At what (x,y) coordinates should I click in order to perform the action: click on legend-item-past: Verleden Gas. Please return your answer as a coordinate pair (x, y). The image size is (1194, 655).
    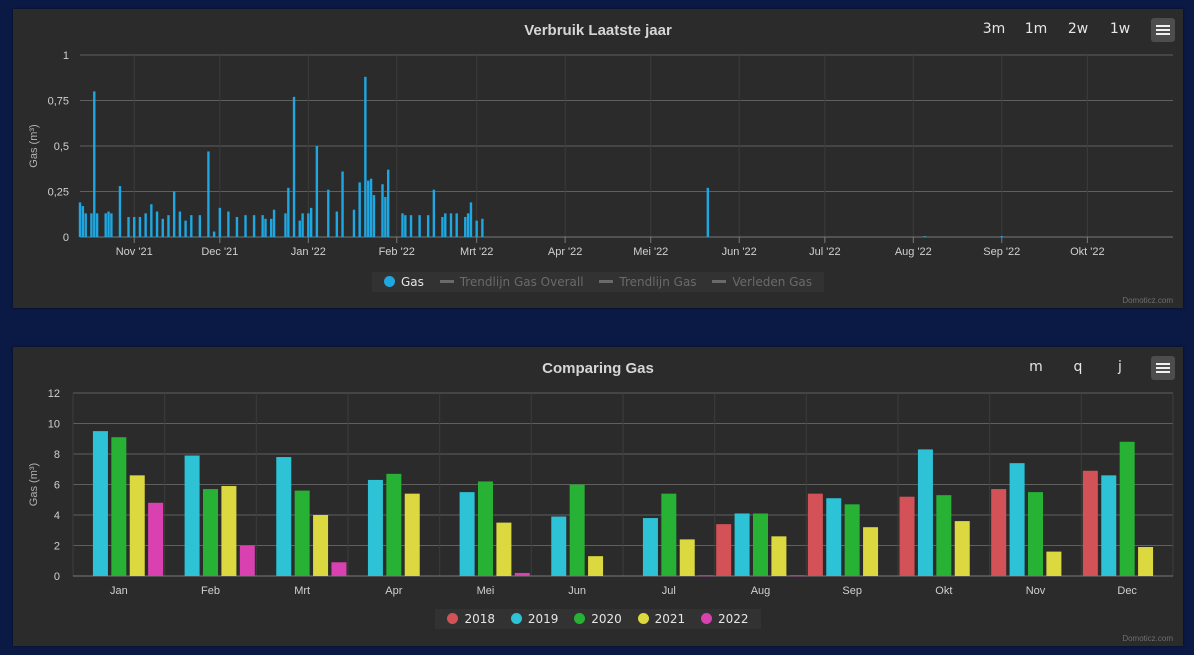
    Looking at the image, I should click on (762, 282).